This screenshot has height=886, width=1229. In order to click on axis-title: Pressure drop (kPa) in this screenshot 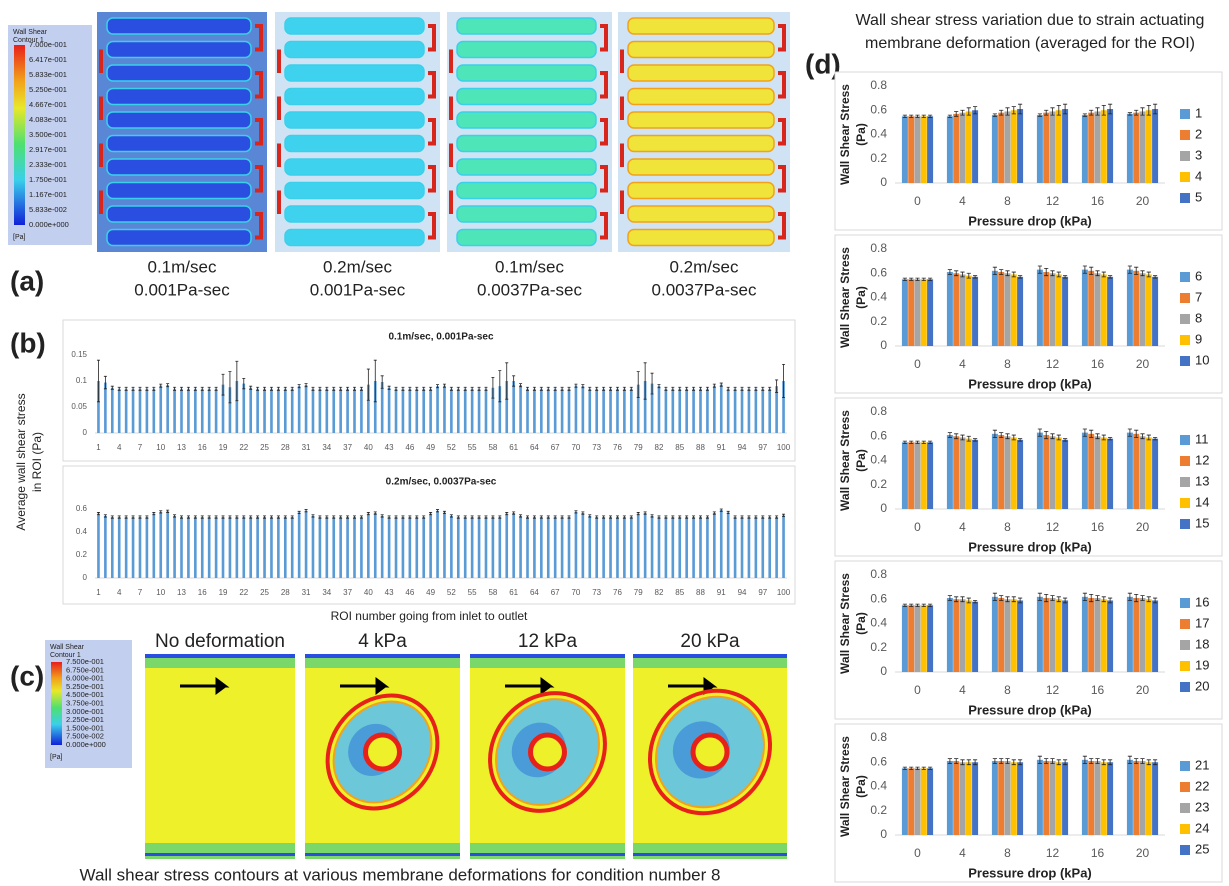, I will do `click(1030, 872)`.